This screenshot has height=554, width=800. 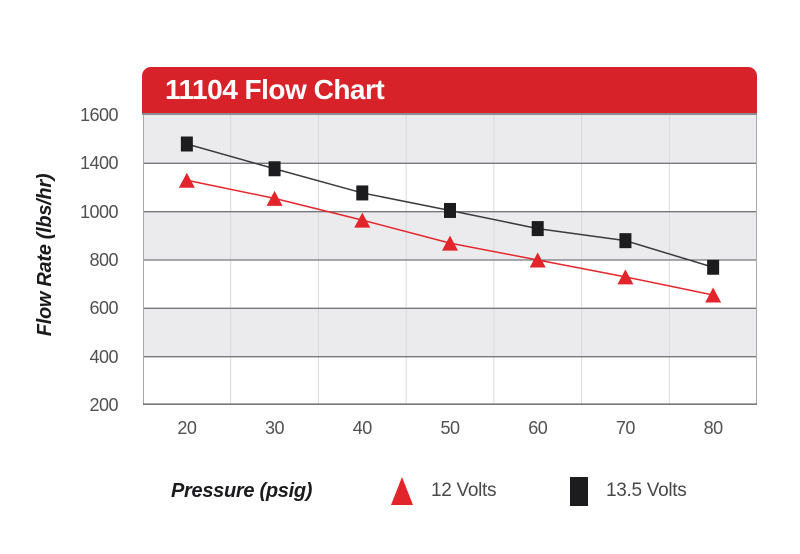 I want to click on x-tick-label: 30, so click(x=275, y=428).